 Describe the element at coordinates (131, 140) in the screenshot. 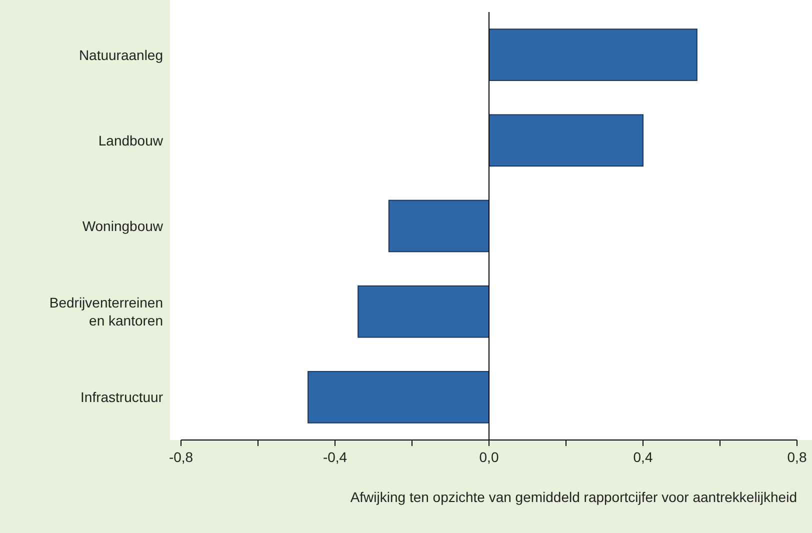

I see `y-tick-label: Landbouw` at that location.